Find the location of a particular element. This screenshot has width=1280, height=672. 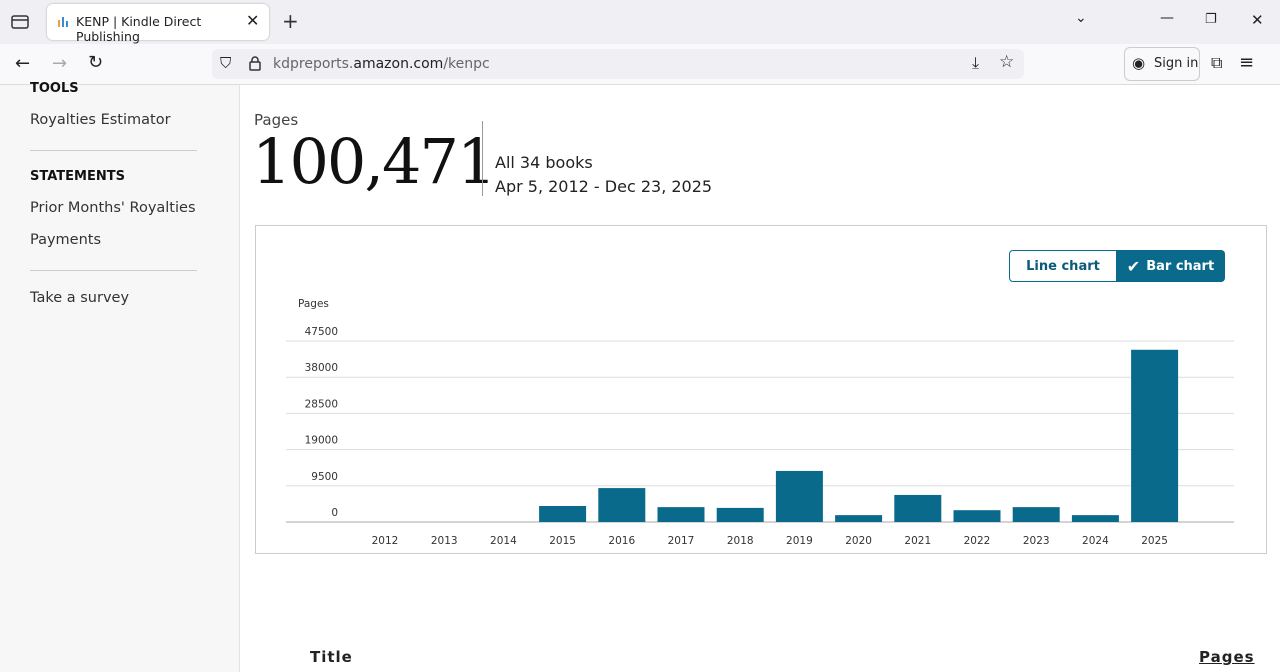

divider is located at coordinates (482, 158).